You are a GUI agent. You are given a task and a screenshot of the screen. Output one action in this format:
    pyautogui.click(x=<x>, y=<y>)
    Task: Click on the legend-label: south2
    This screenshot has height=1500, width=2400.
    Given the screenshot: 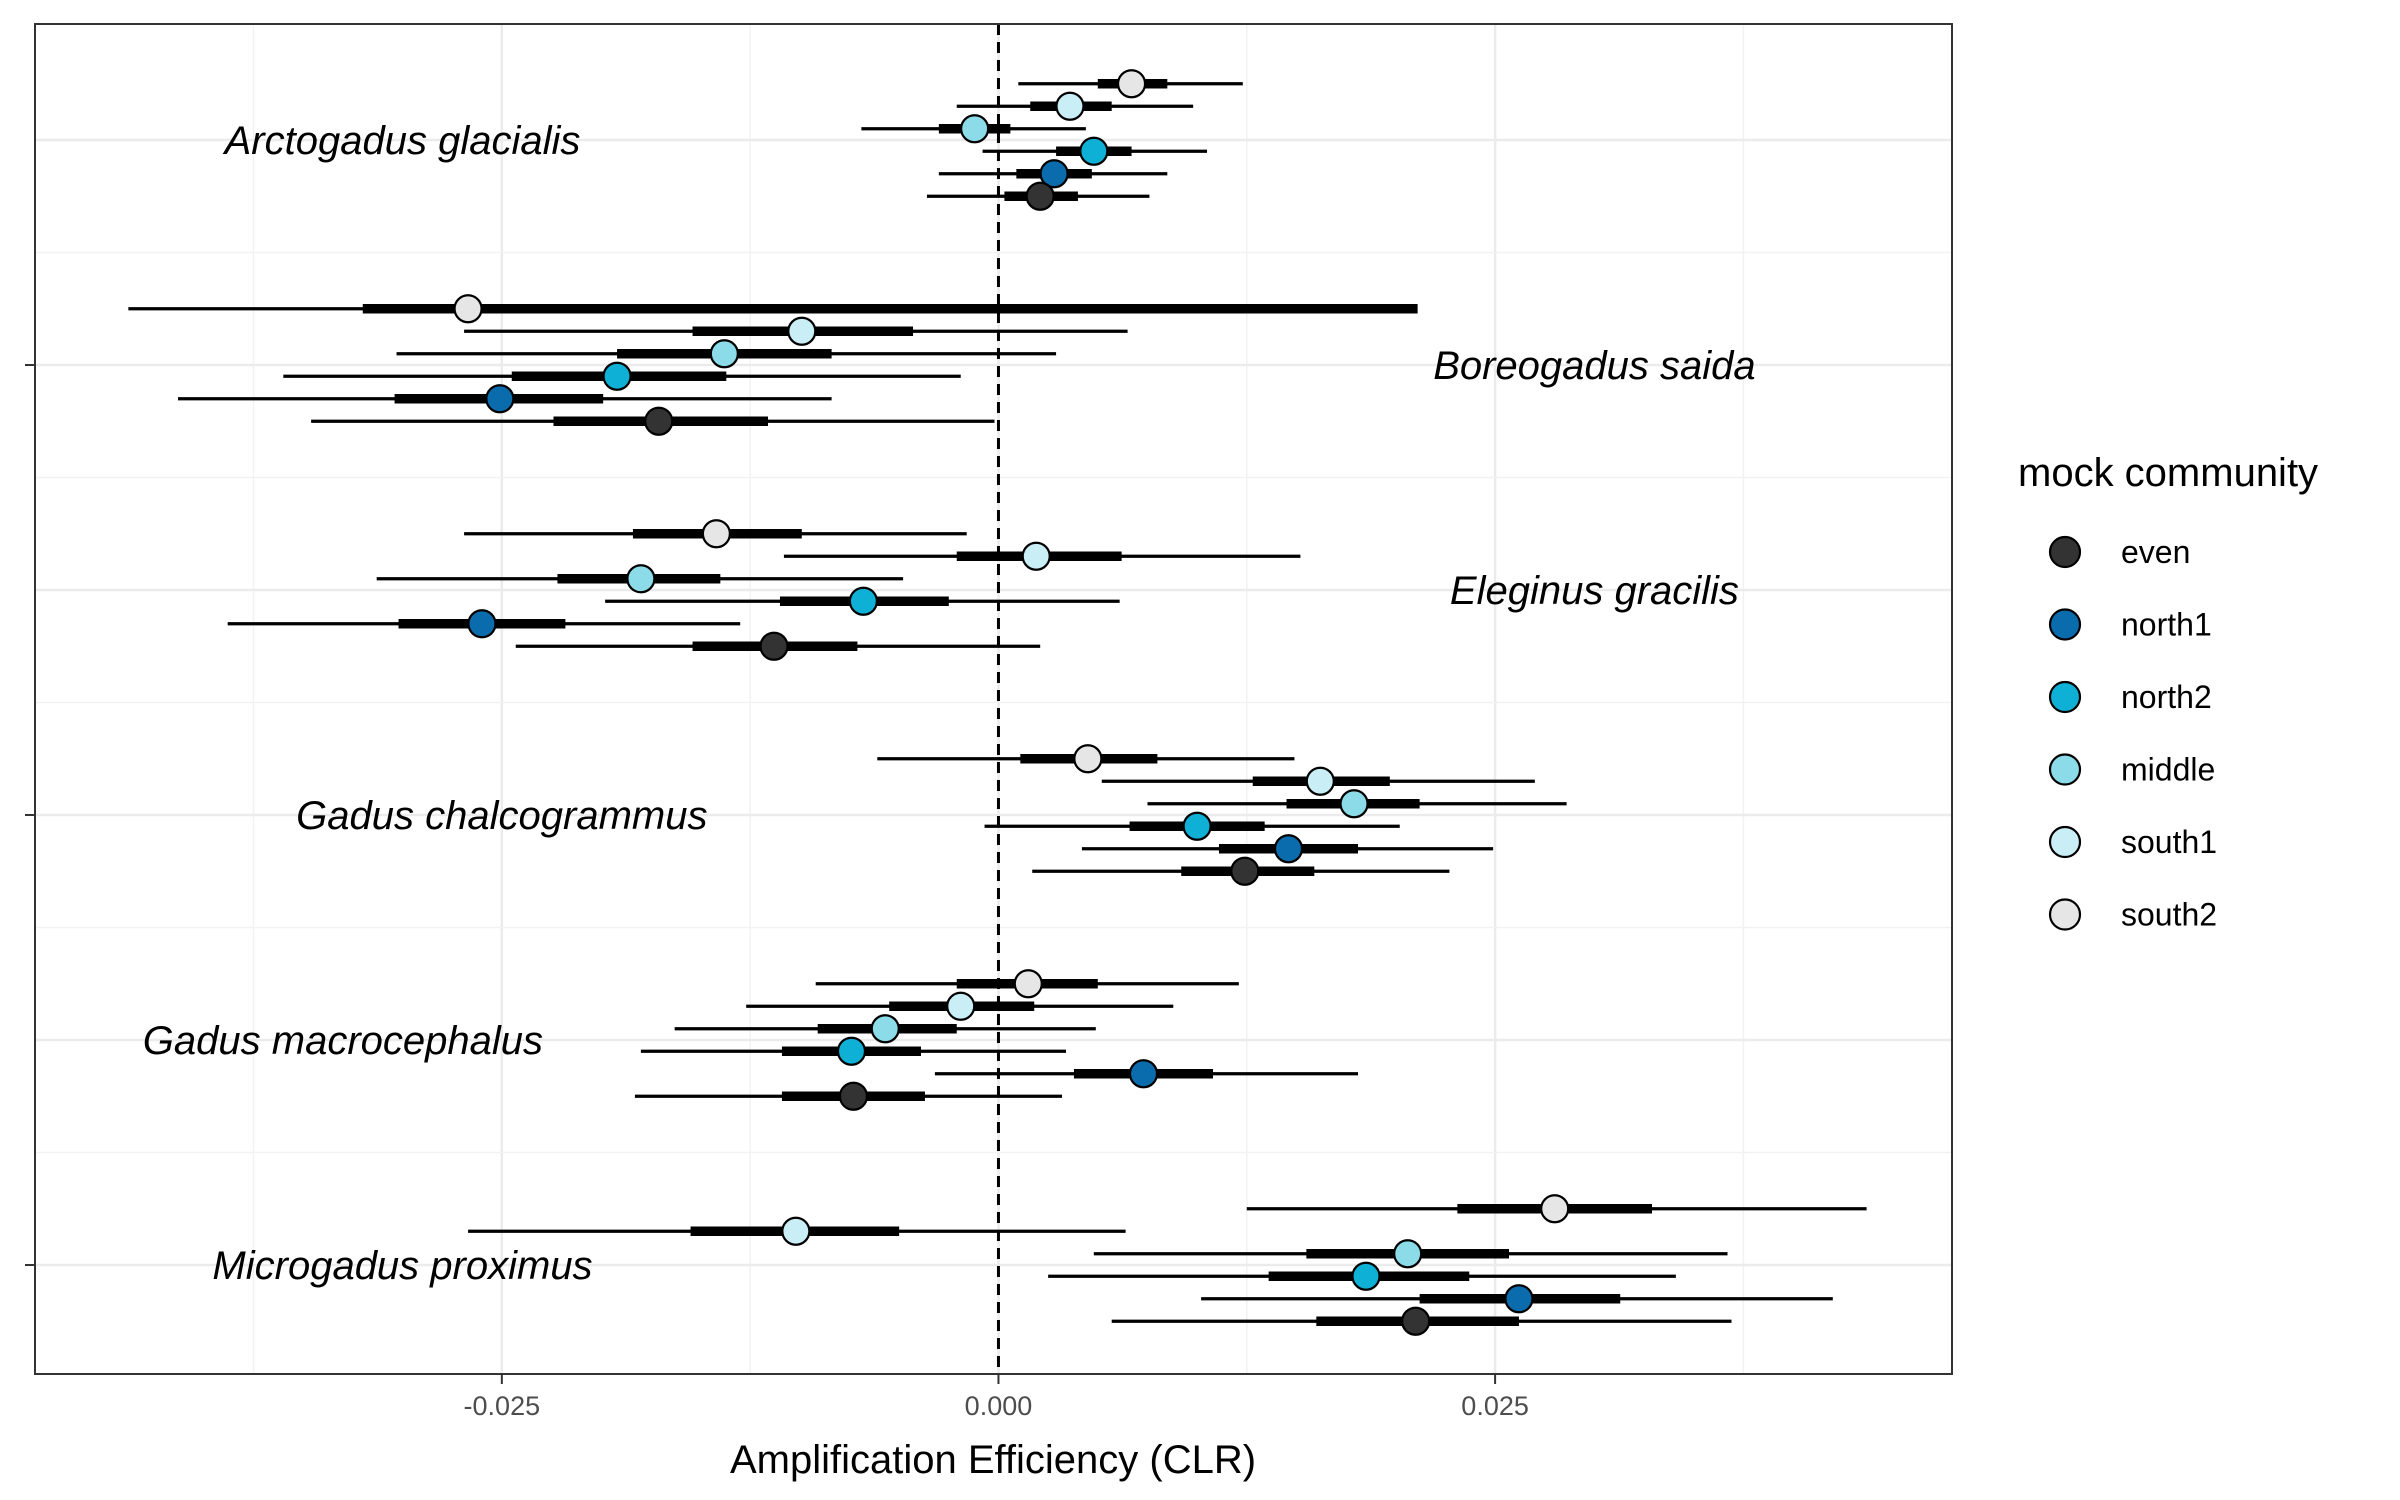 What is the action you would take?
    pyautogui.click(x=2169, y=915)
    